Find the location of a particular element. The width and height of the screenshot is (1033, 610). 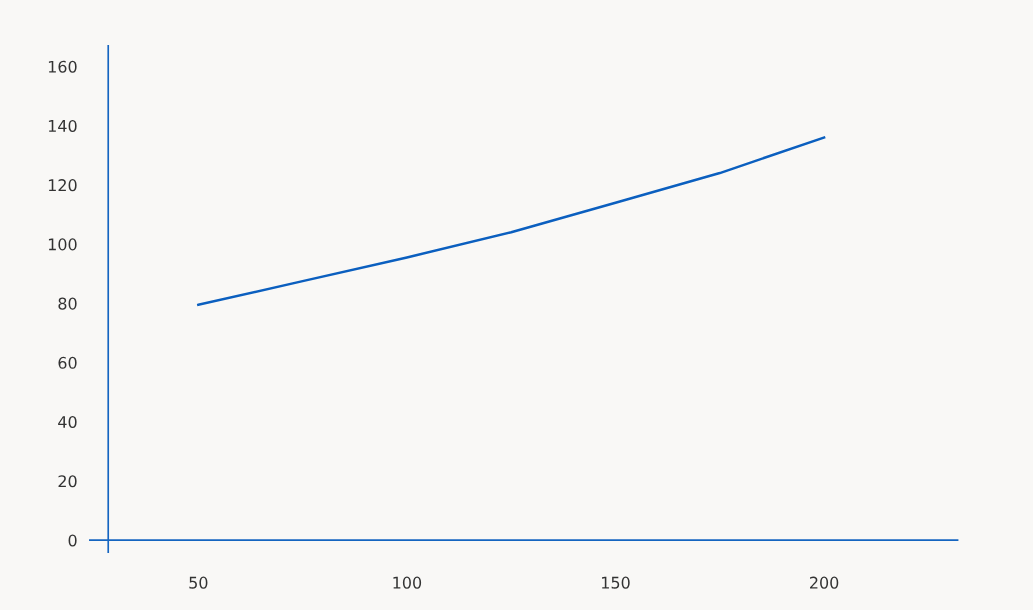

y-tick-label: 80 is located at coordinates (67, 303).